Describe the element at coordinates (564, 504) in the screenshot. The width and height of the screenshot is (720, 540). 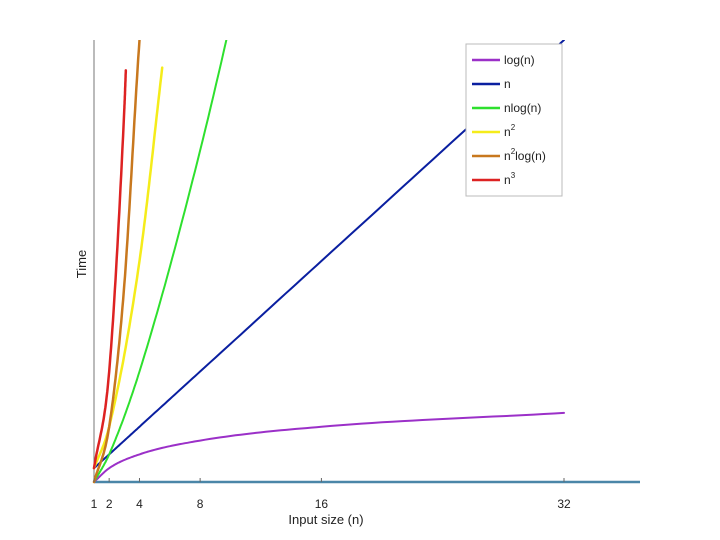
I see `x-tick-label: 32` at that location.